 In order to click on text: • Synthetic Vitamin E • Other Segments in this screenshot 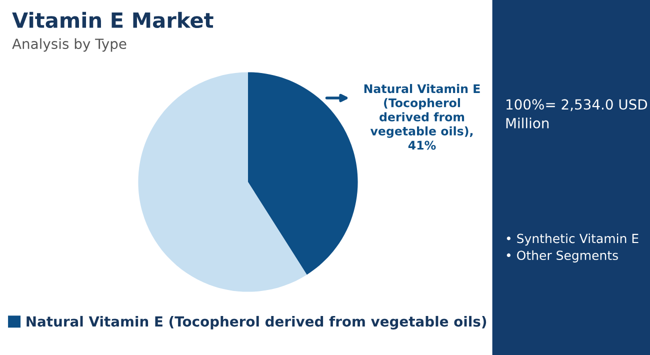, I will do `click(572, 248)`.